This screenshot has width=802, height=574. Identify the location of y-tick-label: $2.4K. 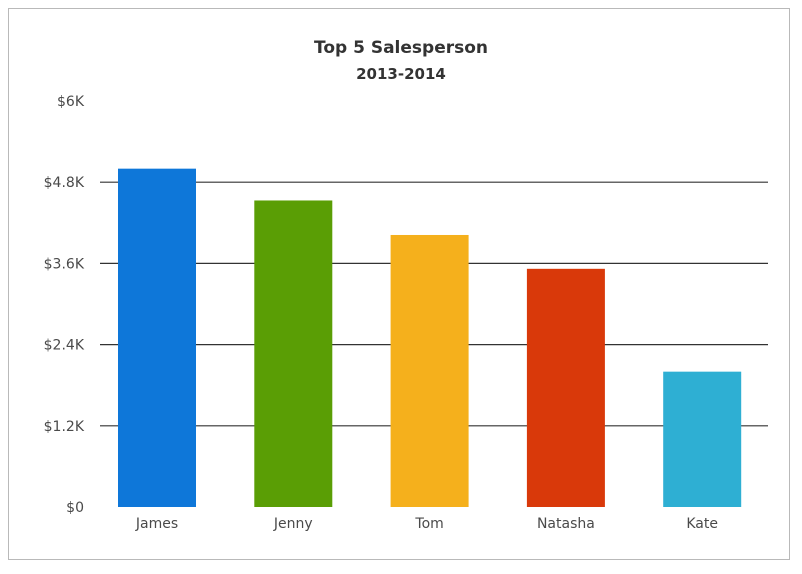
(64, 346).